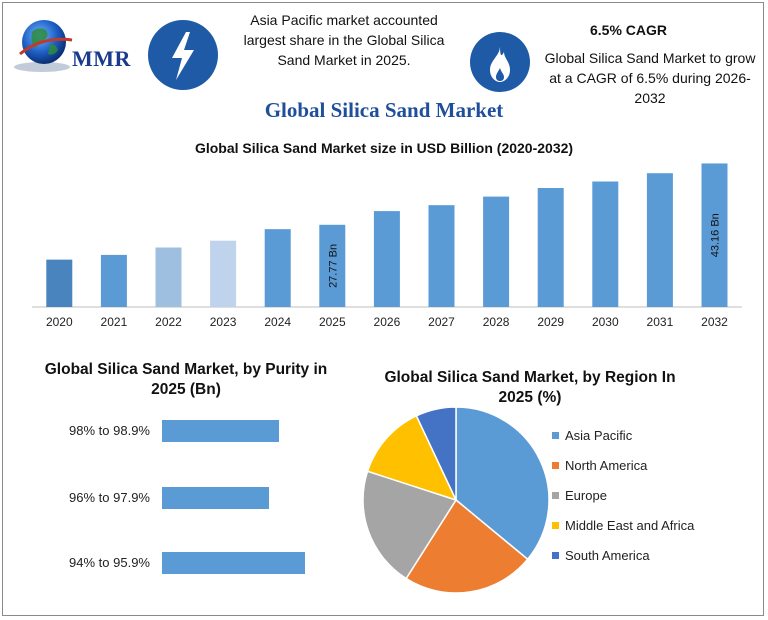 The image size is (768, 620). I want to click on legend-item: Middle East and Africa, so click(623, 525).